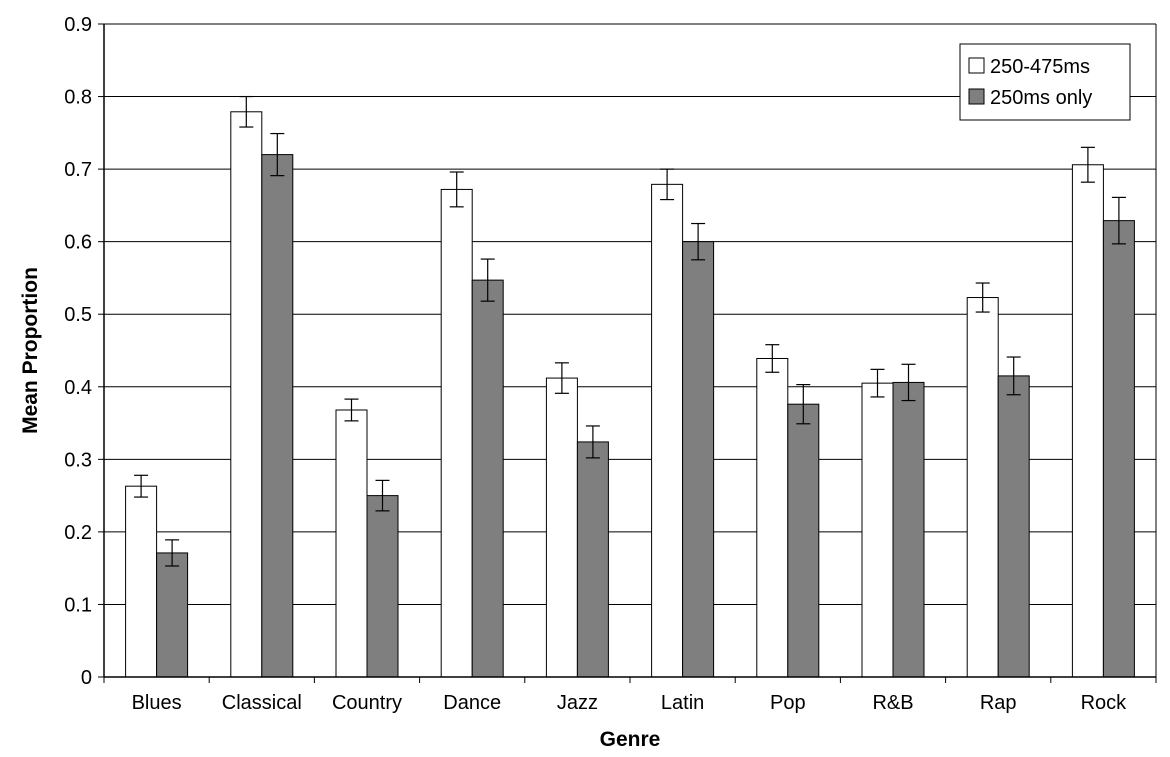 The image size is (1170, 757). What do you see at coordinates (78, 170) in the screenshot?
I see `y-tick-label: 0.7` at bounding box center [78, 170].